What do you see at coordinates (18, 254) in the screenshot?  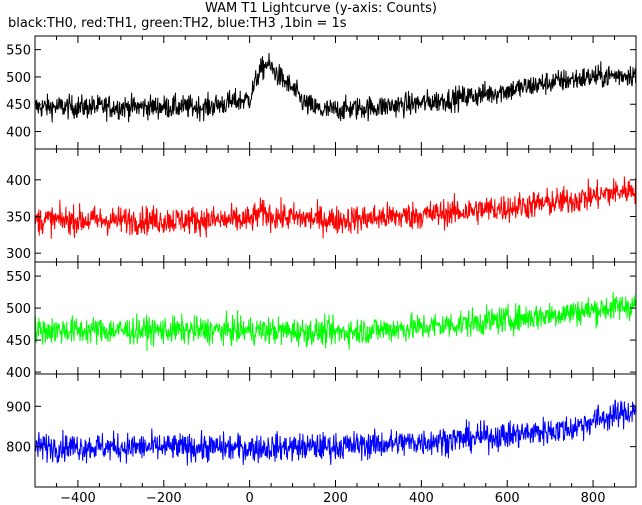 I see `y-tick-label: 300` at bounding box center [18, 254].